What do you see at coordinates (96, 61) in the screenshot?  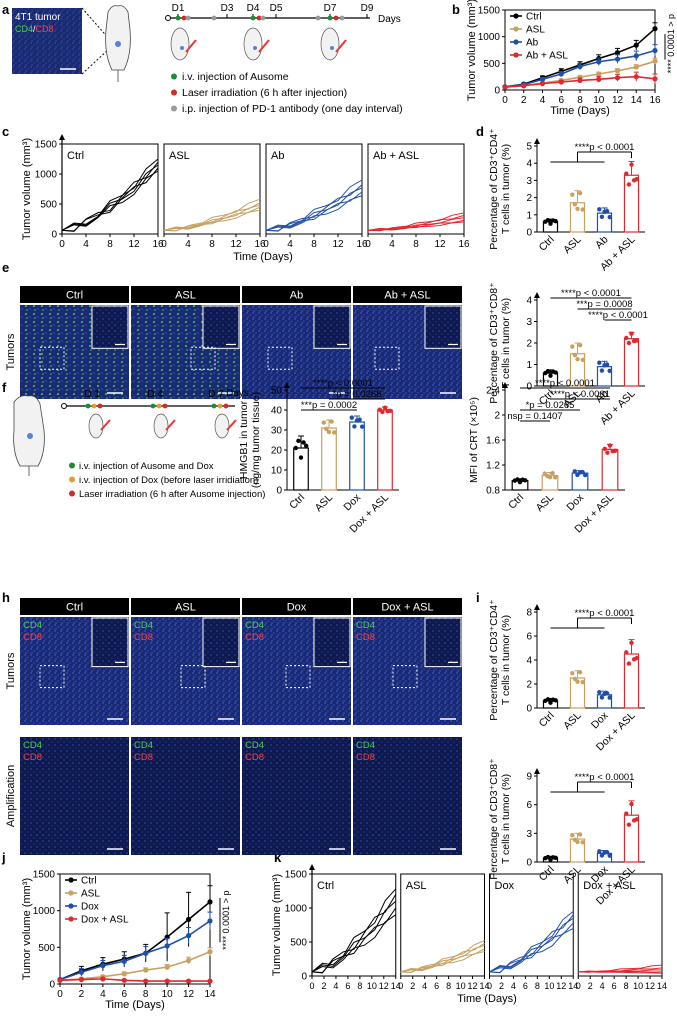 I see `zoom-line-bottom` at bounding box center [96, 61].